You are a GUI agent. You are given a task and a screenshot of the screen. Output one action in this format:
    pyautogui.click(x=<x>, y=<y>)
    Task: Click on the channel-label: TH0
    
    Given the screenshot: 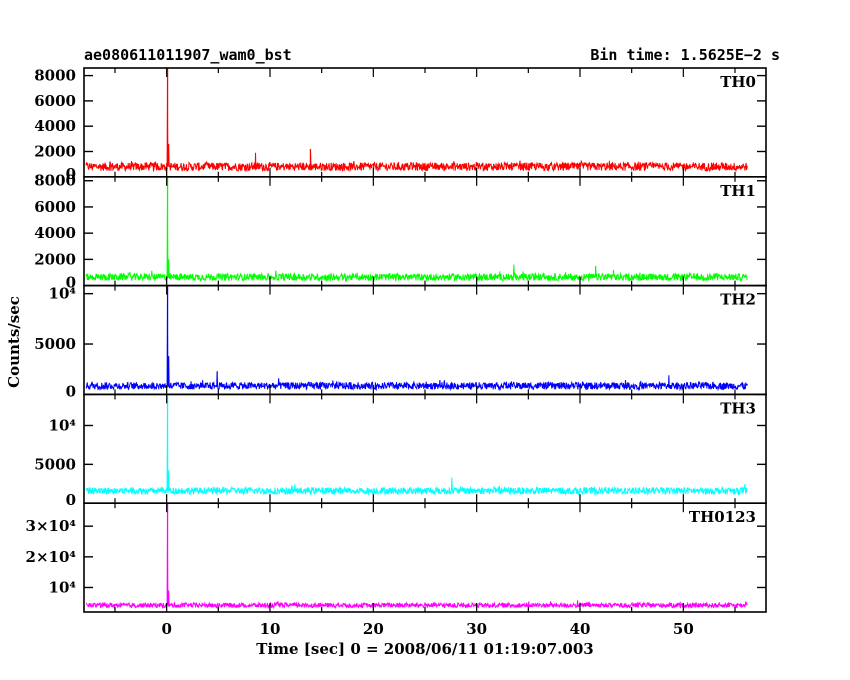 What is the action you would take?
    pyautogui.click(x=738, y=82)
    